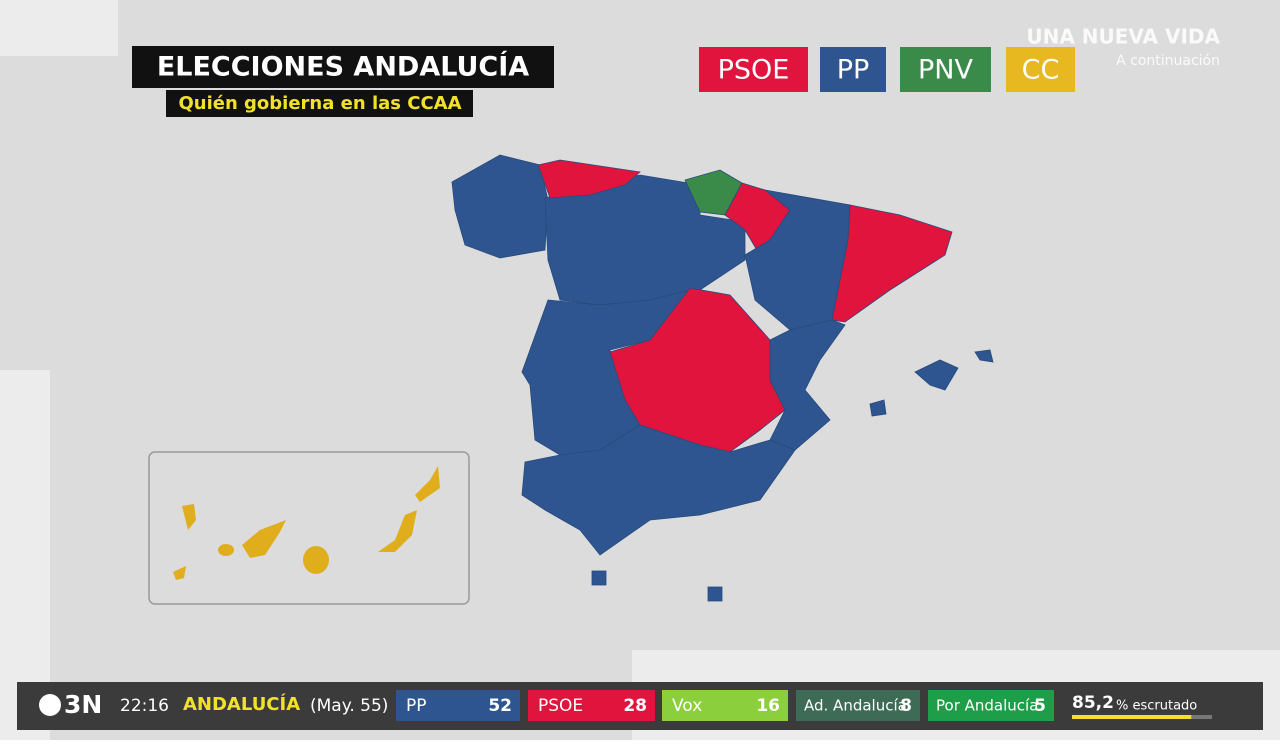  I want to click on legend-label: PP, so click(853, 70).